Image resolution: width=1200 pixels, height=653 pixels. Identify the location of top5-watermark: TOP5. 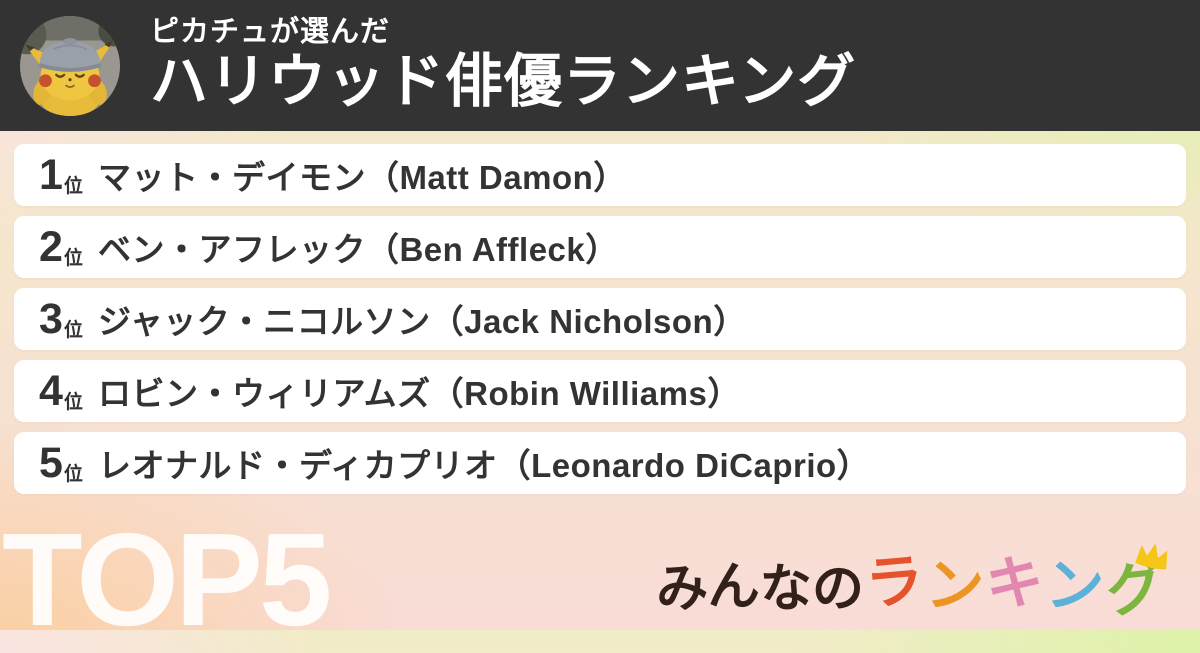
(167, 579).